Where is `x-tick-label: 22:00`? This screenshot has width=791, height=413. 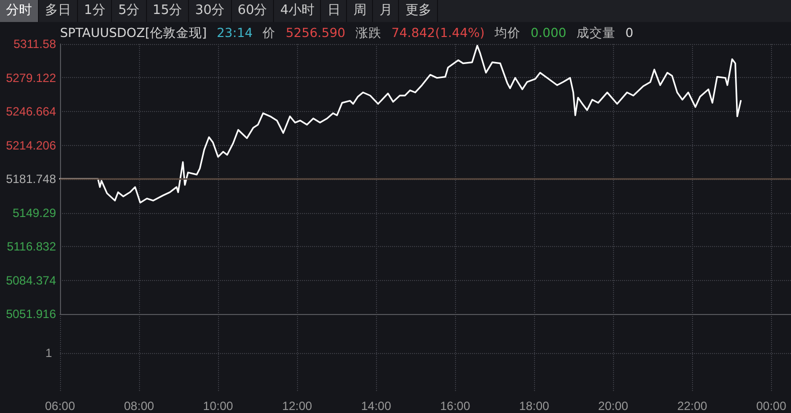
x-tick-label: 22:00 is located at coordinates (692, 406).